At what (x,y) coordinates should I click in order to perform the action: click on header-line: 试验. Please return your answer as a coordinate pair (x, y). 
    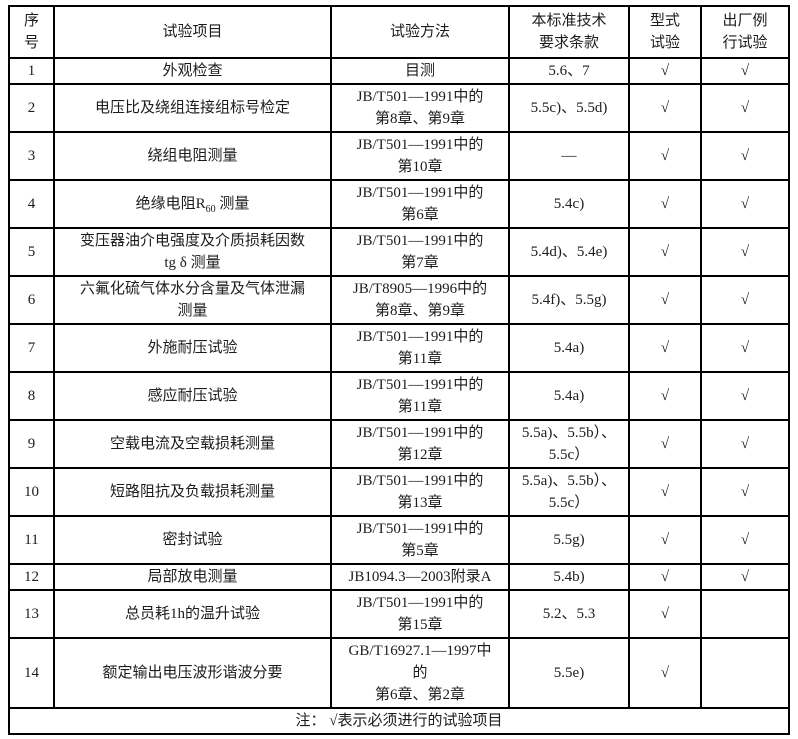
    Looking at the image, I should click on (664, 43).